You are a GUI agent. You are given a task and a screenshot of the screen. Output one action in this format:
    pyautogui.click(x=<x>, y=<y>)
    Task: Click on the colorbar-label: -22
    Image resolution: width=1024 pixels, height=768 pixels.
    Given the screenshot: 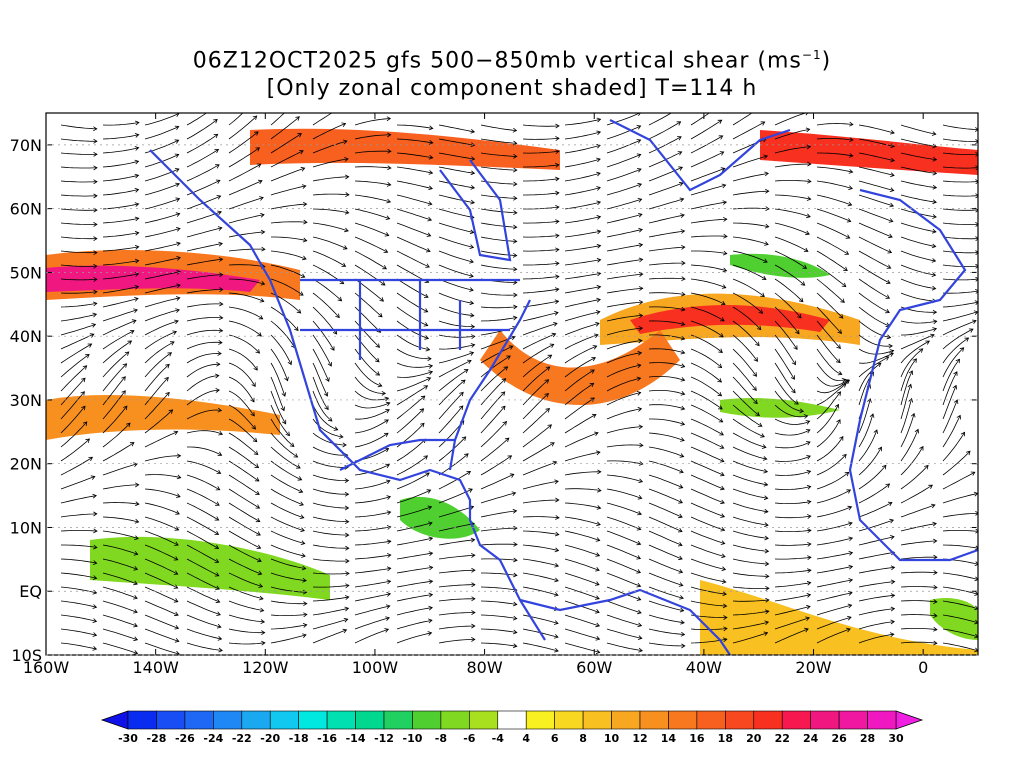 What is the action you would take?
    pyautogui.click(x=242, y=738)
    